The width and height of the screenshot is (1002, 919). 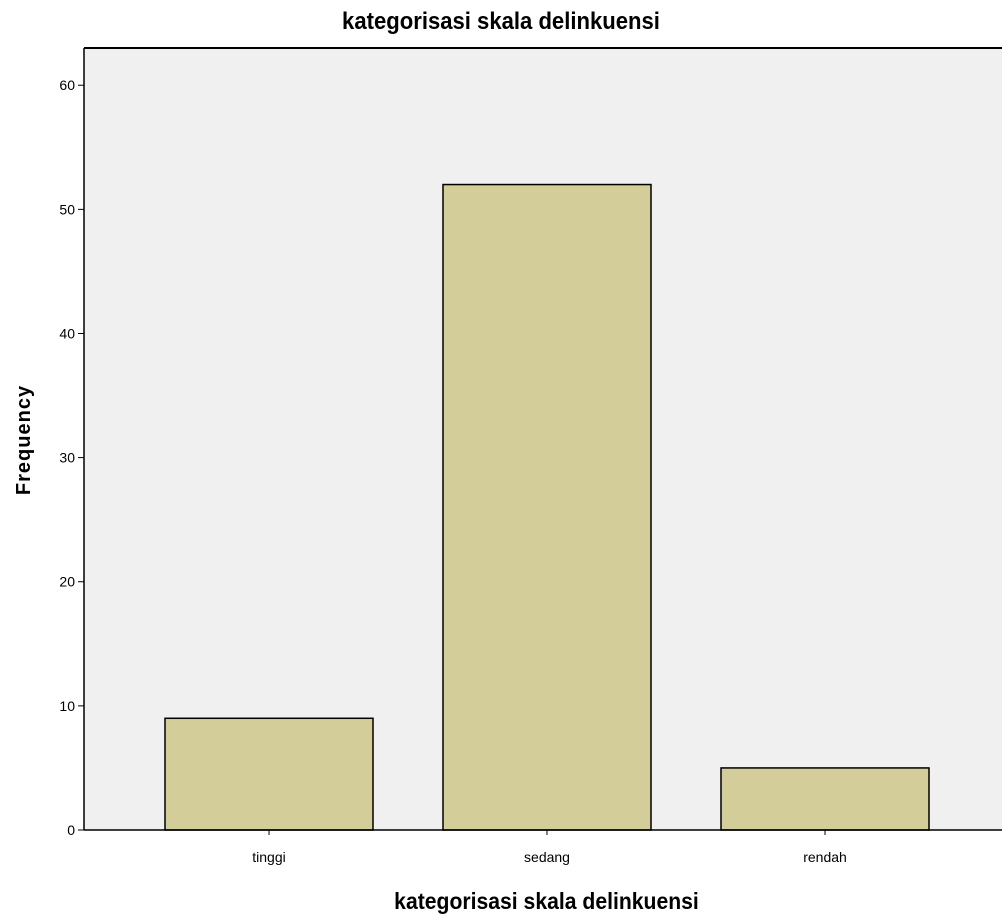 What do you see at coordinates (547, 857) in the screenshot?
I see `x-tick-label: sedang` at bounding box center [547, 857].